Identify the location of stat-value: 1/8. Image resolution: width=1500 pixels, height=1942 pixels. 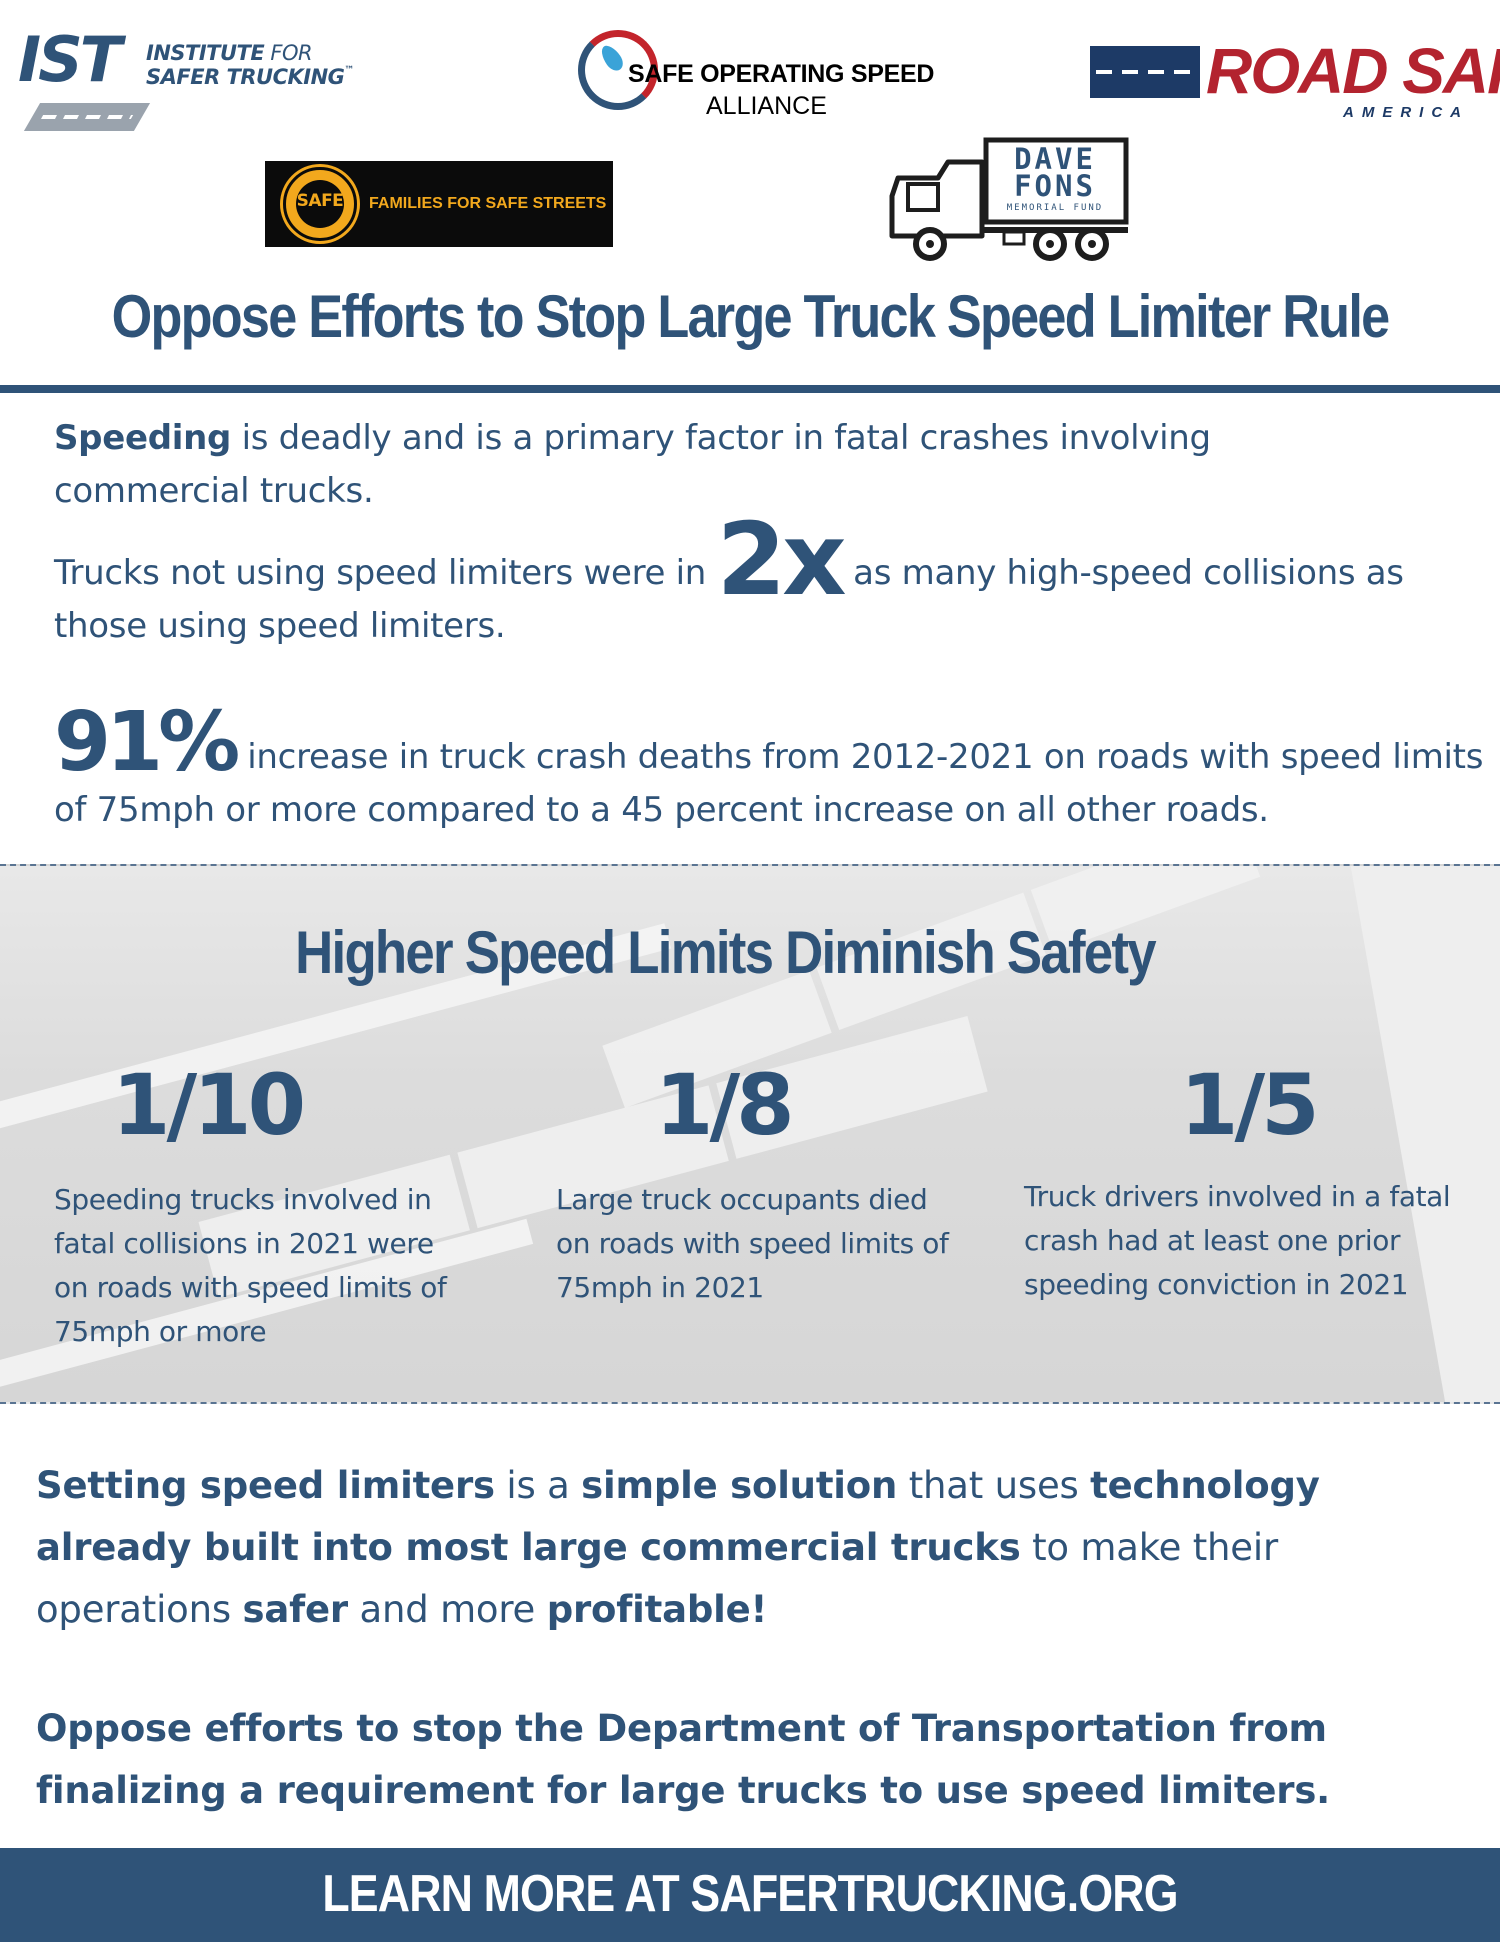
(725, 1105).